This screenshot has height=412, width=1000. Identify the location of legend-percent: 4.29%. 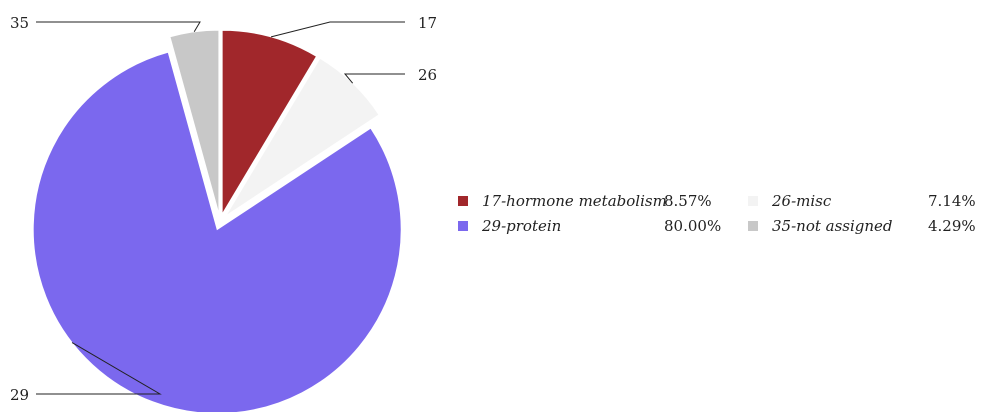
(952, 226).